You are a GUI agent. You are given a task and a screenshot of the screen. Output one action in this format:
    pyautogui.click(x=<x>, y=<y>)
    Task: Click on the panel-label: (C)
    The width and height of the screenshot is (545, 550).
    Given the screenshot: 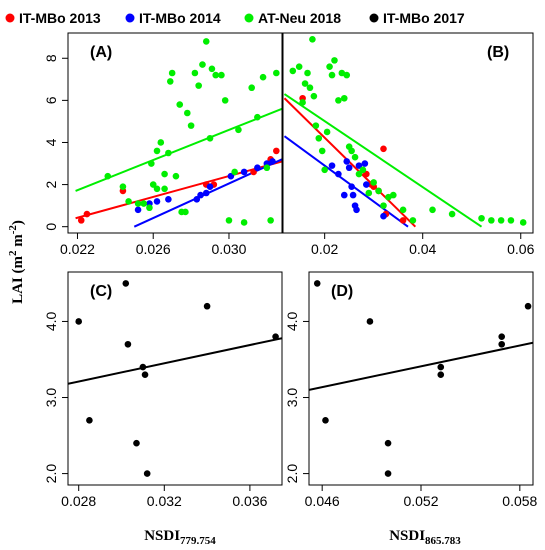 What is the action you would take?
    pyautogui.click(x=101, y=291)
    